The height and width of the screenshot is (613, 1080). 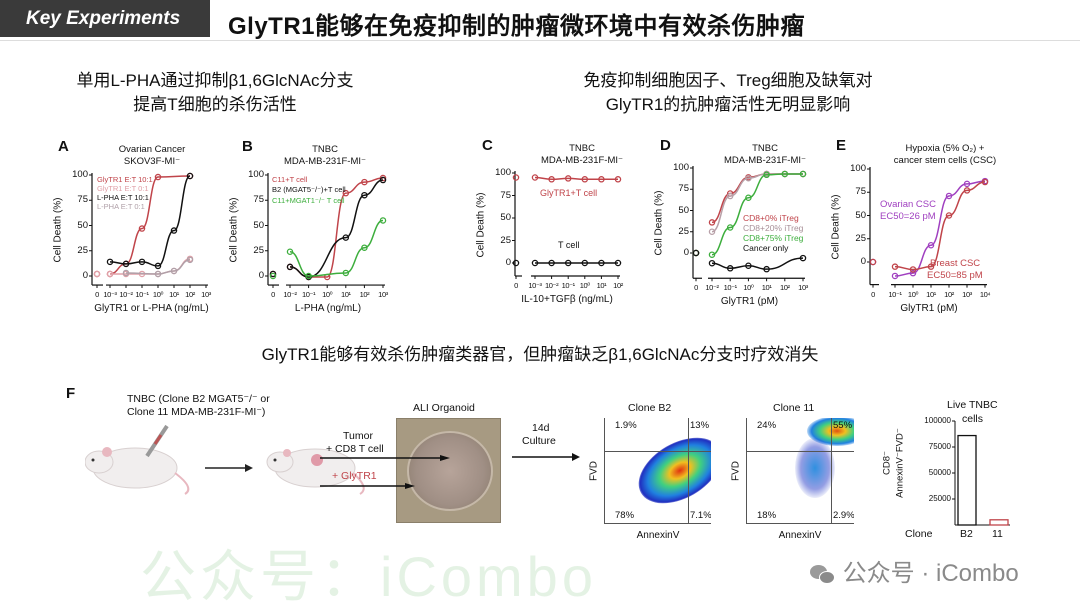 What do you see at coordinates (444, 408) in the screenshot?
I see `organoid-label: ALI Organoid` at bounding box center [444, 408].